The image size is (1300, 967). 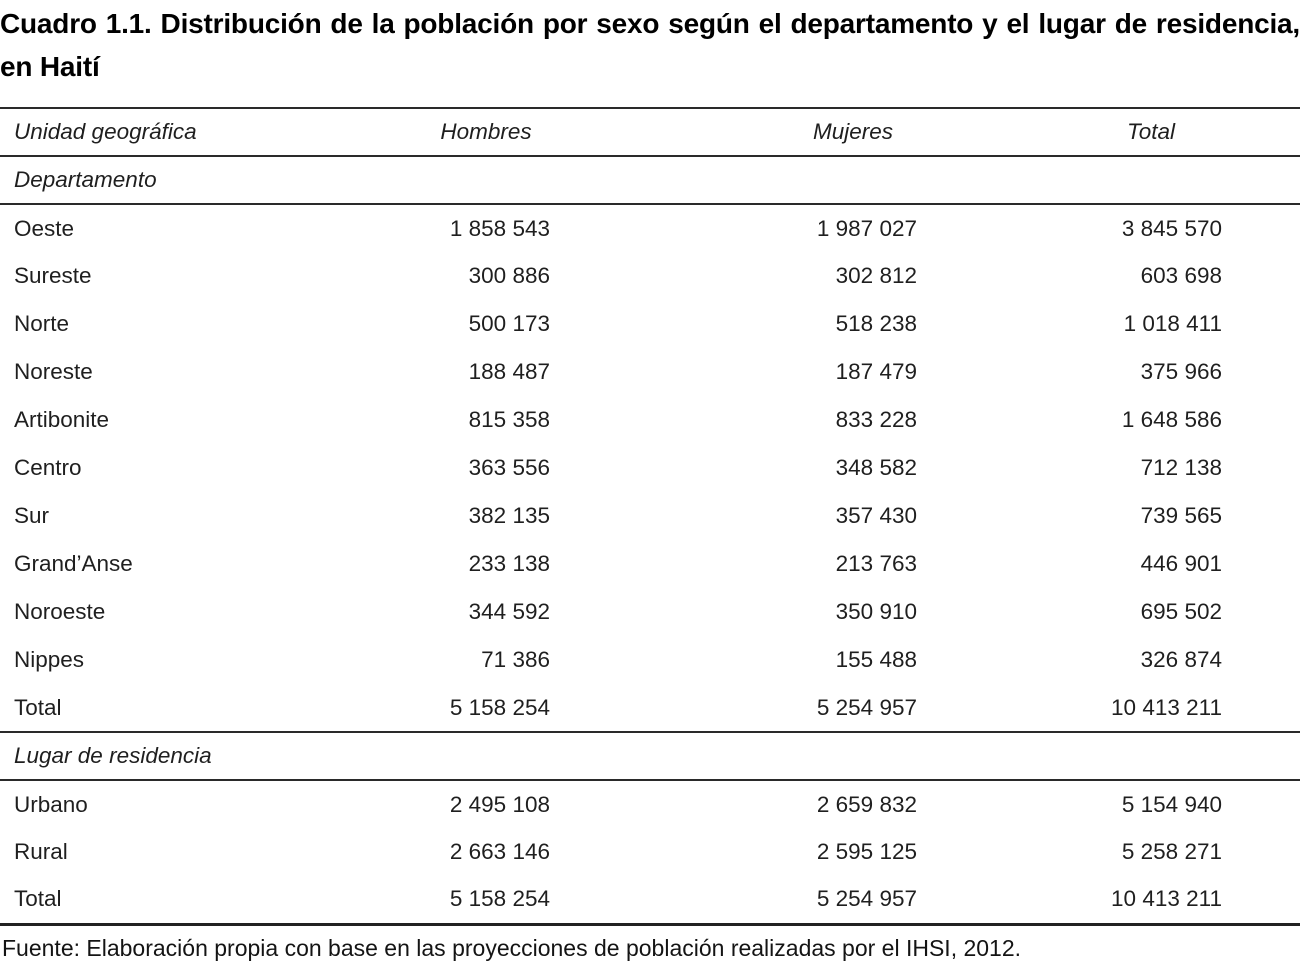 I want to click on cell-total: 603 698, so click(x=1181, y=275).